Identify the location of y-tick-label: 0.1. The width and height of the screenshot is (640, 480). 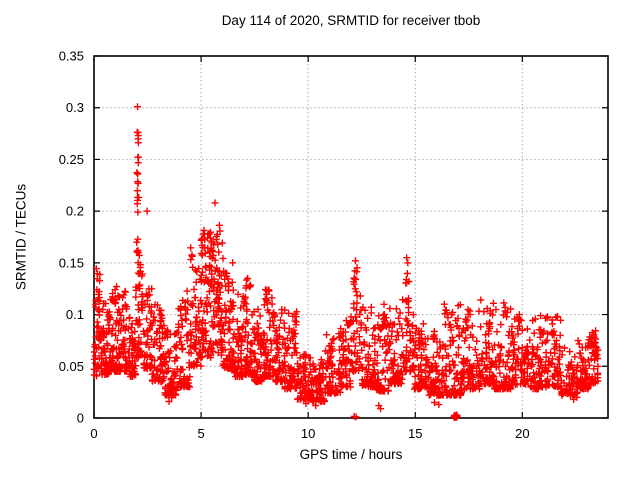
(75, 314).